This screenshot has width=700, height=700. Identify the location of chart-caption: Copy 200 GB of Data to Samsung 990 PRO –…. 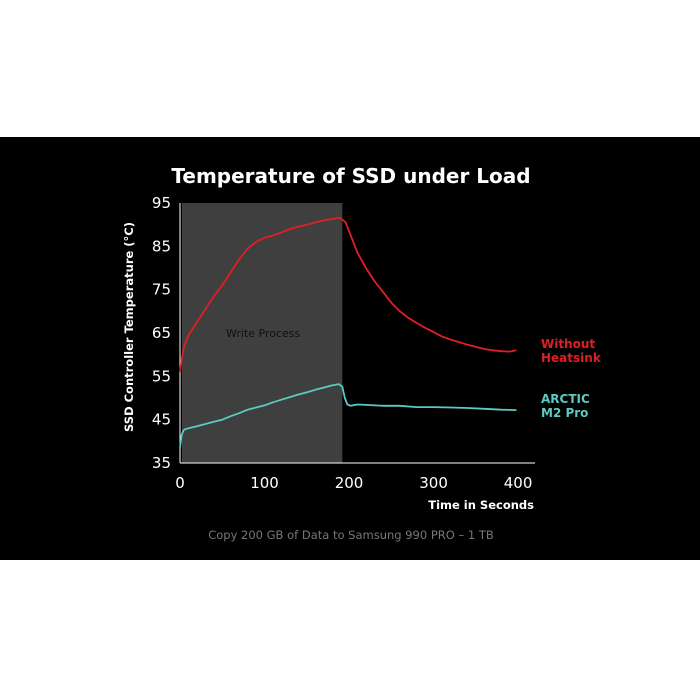
(351, 535).